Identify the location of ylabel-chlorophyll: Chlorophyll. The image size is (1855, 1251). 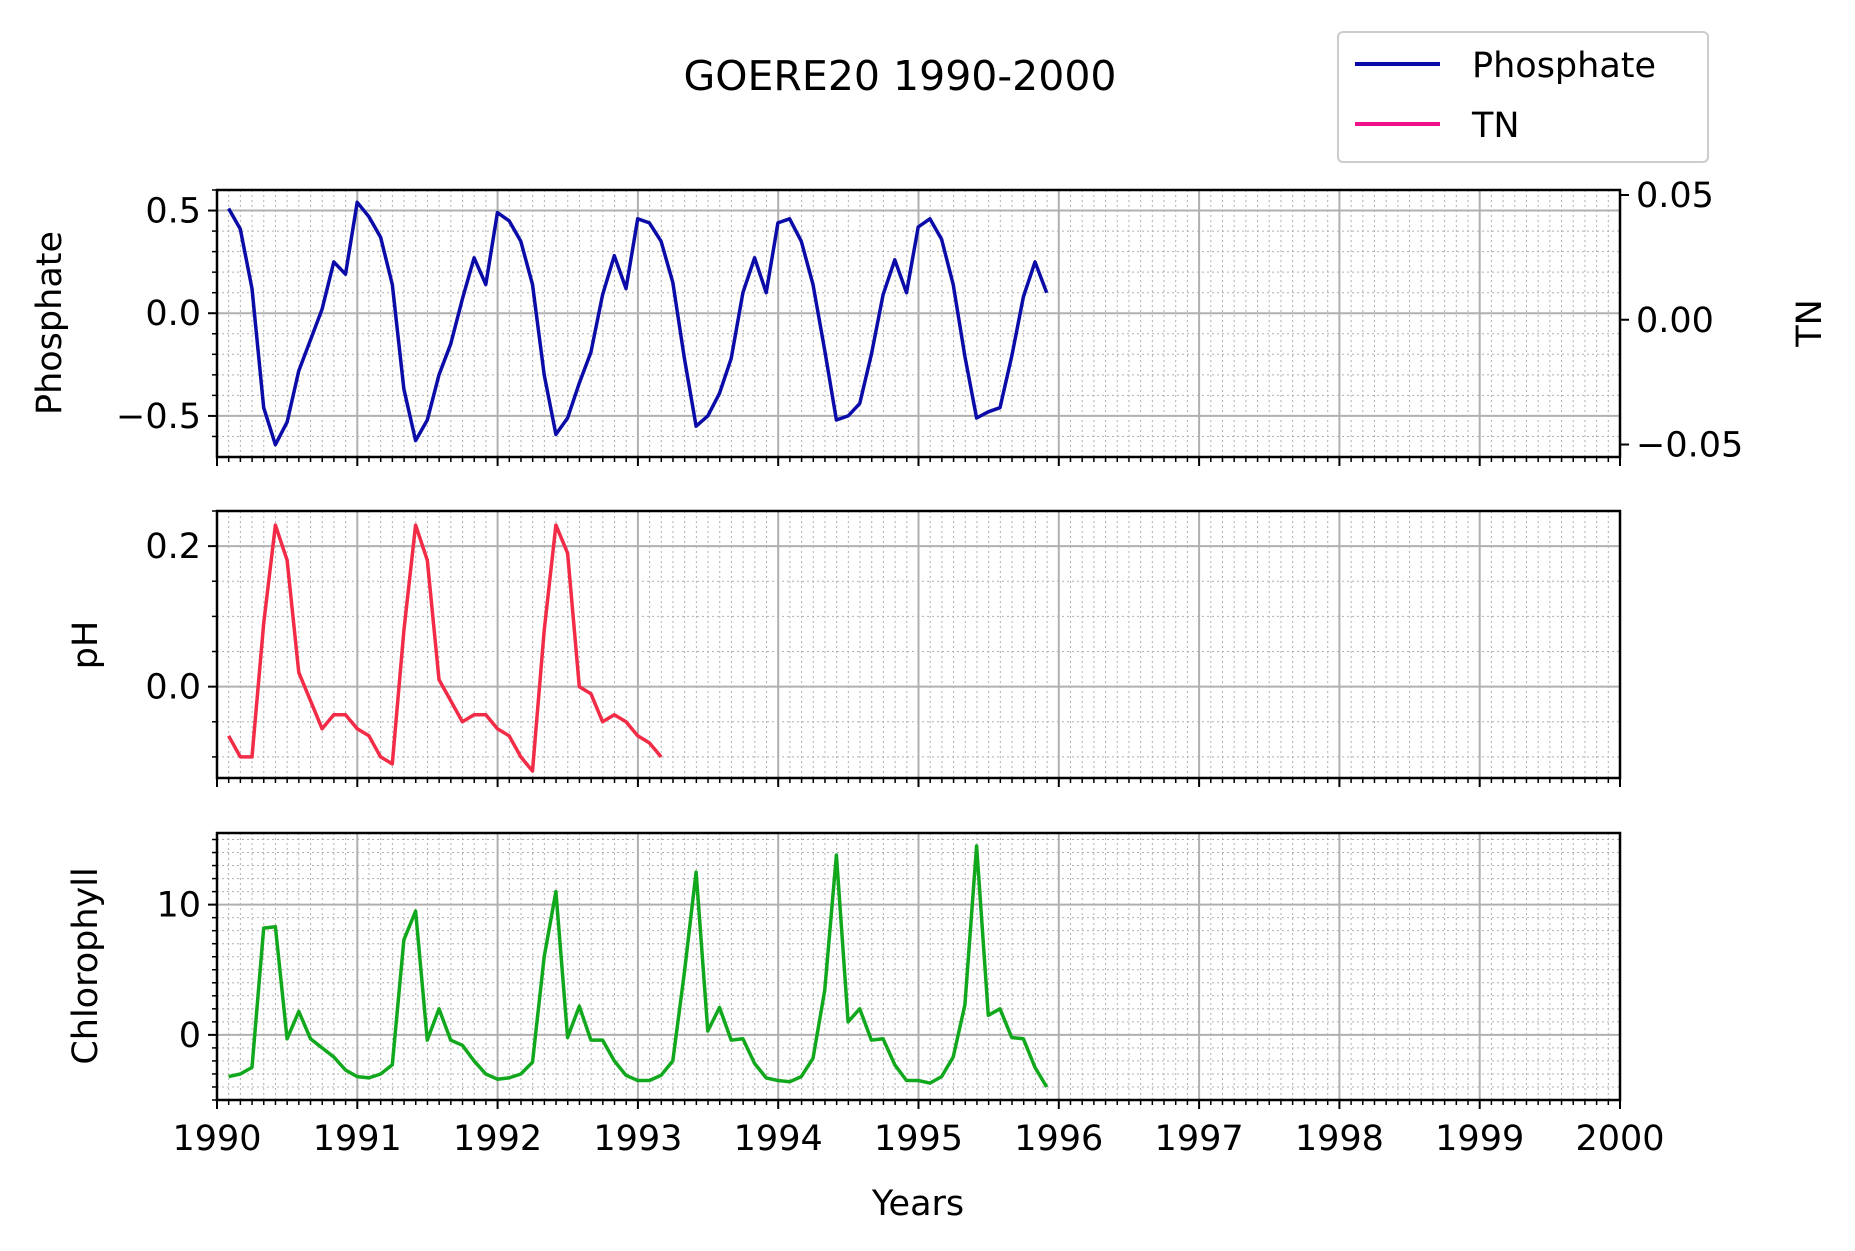
(86, 965).